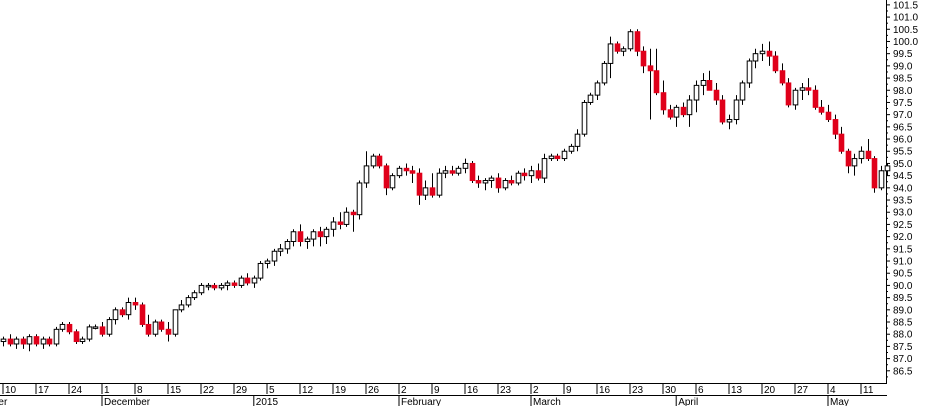 This screenshot has width=929, height=411. What do you see at coordinates (903, 249) in the screenshot?
I see `price-tick-label: 91.5` at bounding box center [903, 249].